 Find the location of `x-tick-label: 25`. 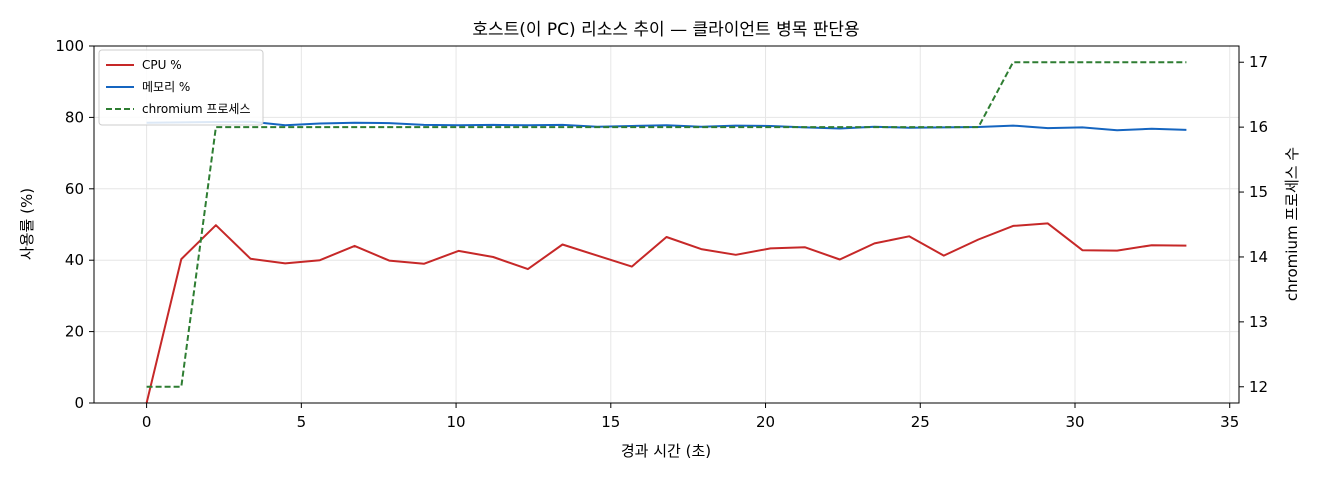

x-tick-label: 25 is located at coordinates (920, 422).